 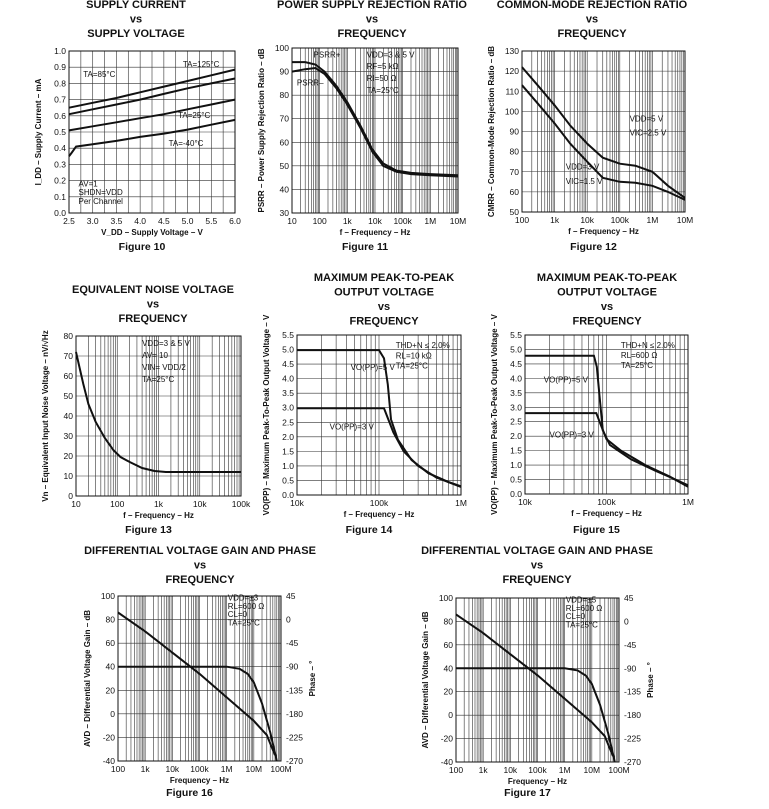 I want to click on y2-tick-label: 0, so click(x=288, y=620).